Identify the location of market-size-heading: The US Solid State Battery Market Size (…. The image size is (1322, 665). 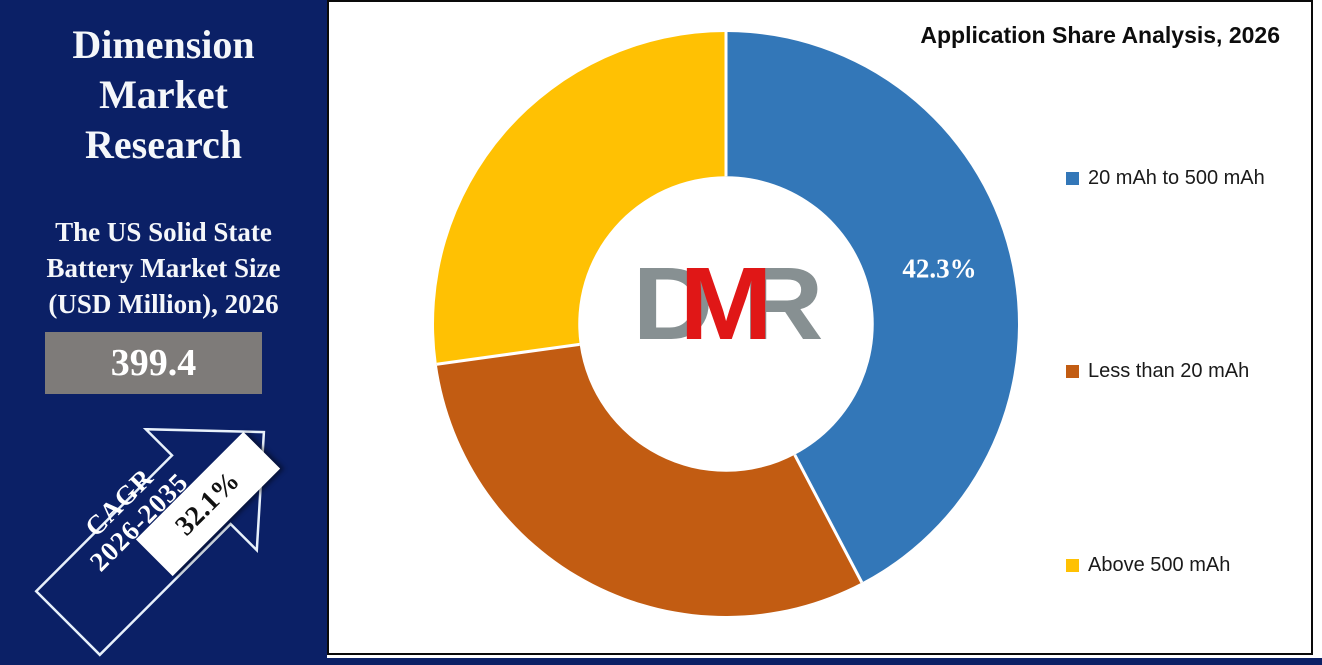
(163, 268).